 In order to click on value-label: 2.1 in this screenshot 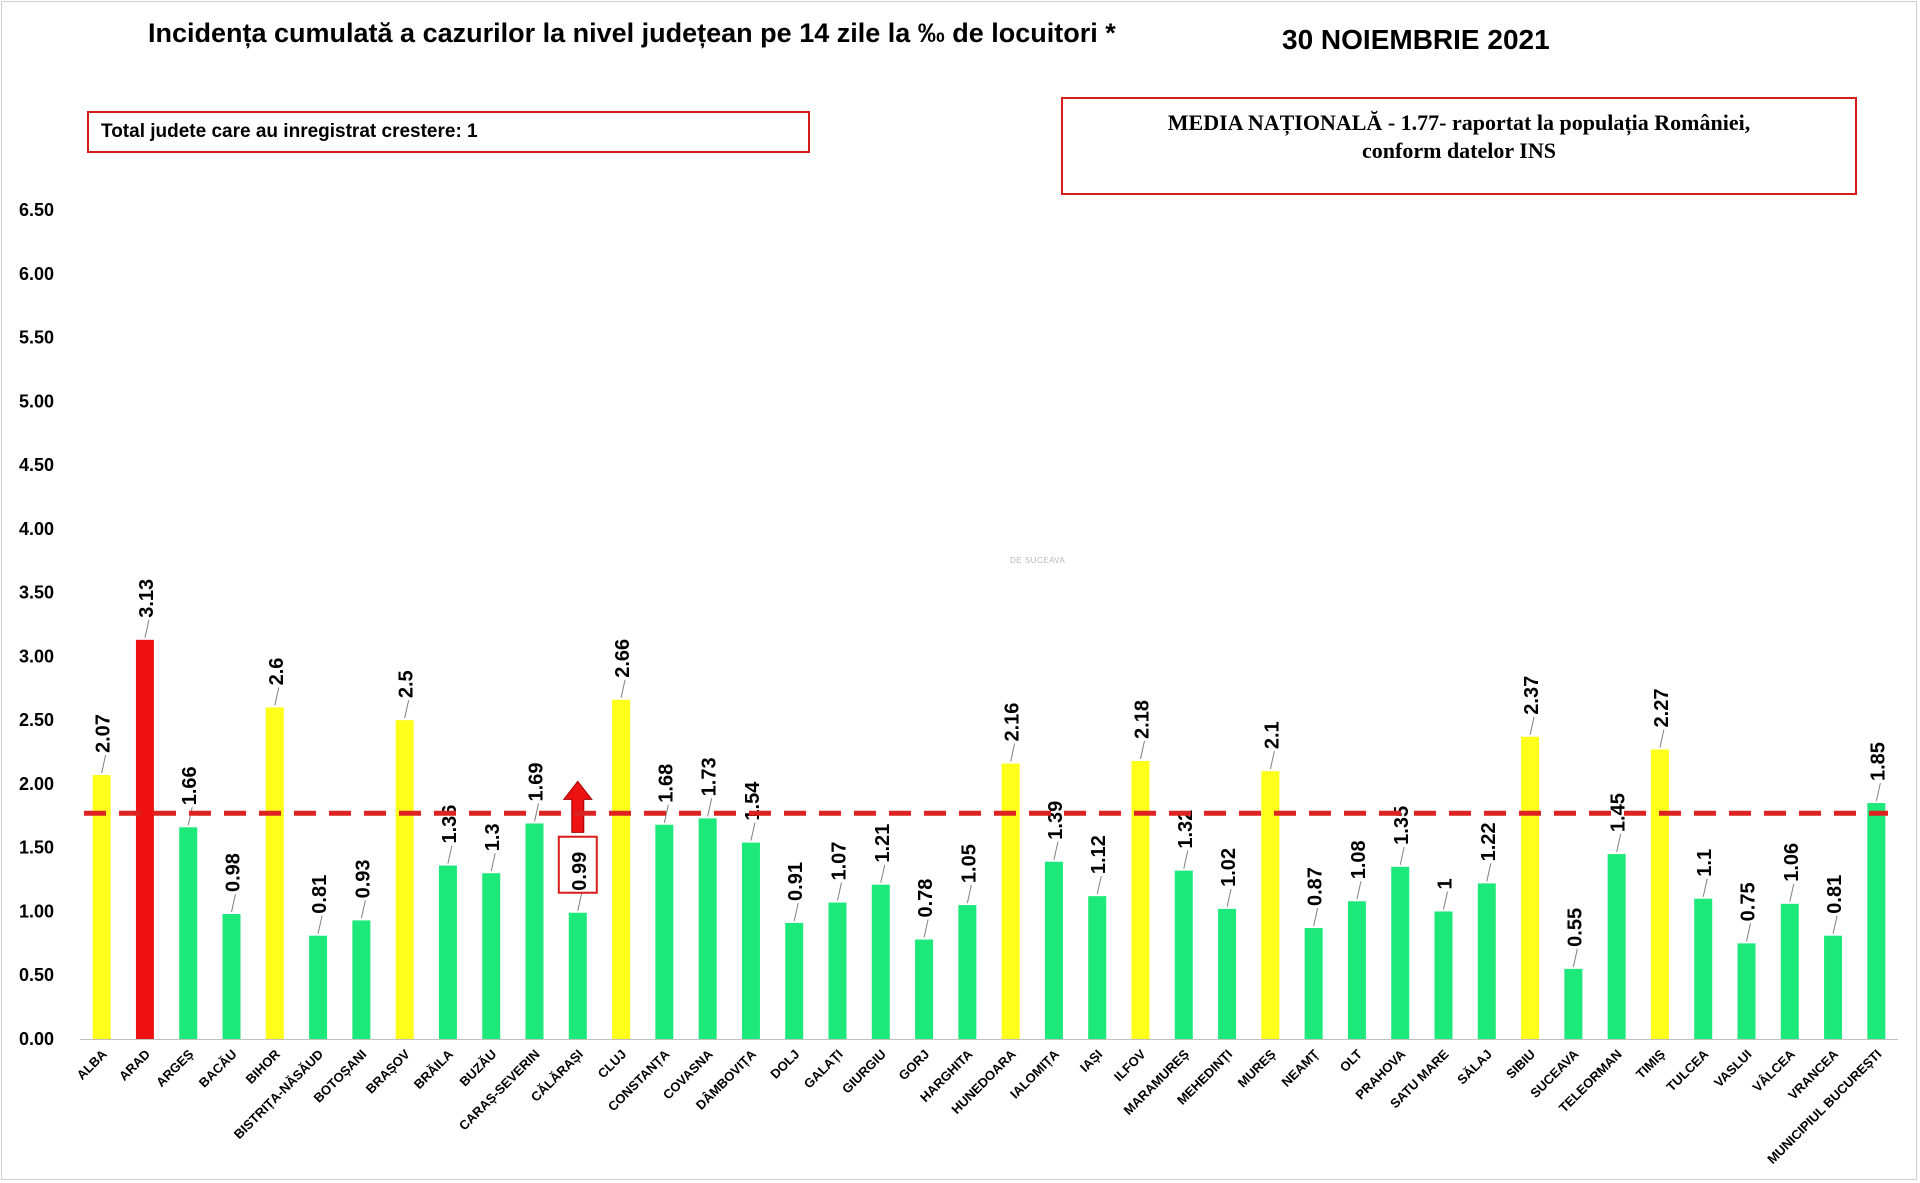, I will do `click(1272, 735)`.